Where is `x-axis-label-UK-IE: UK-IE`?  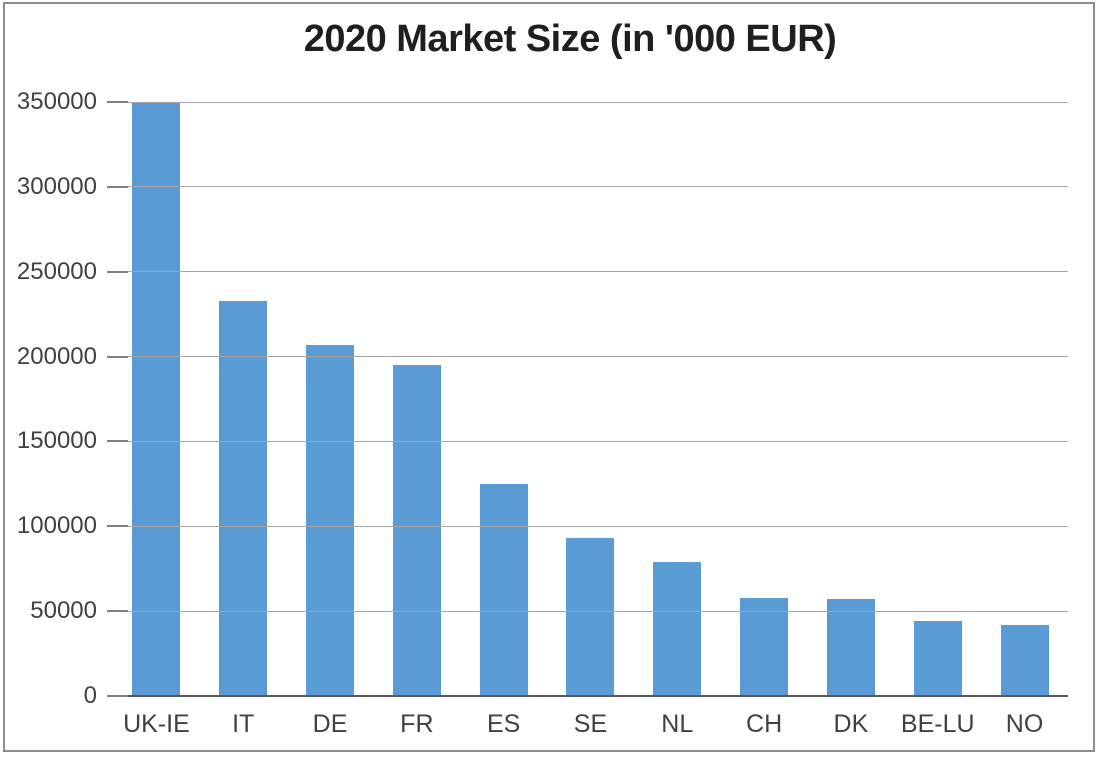
x-axis-label-UK-IE: UK-IE is located at coordinates (156, 724).